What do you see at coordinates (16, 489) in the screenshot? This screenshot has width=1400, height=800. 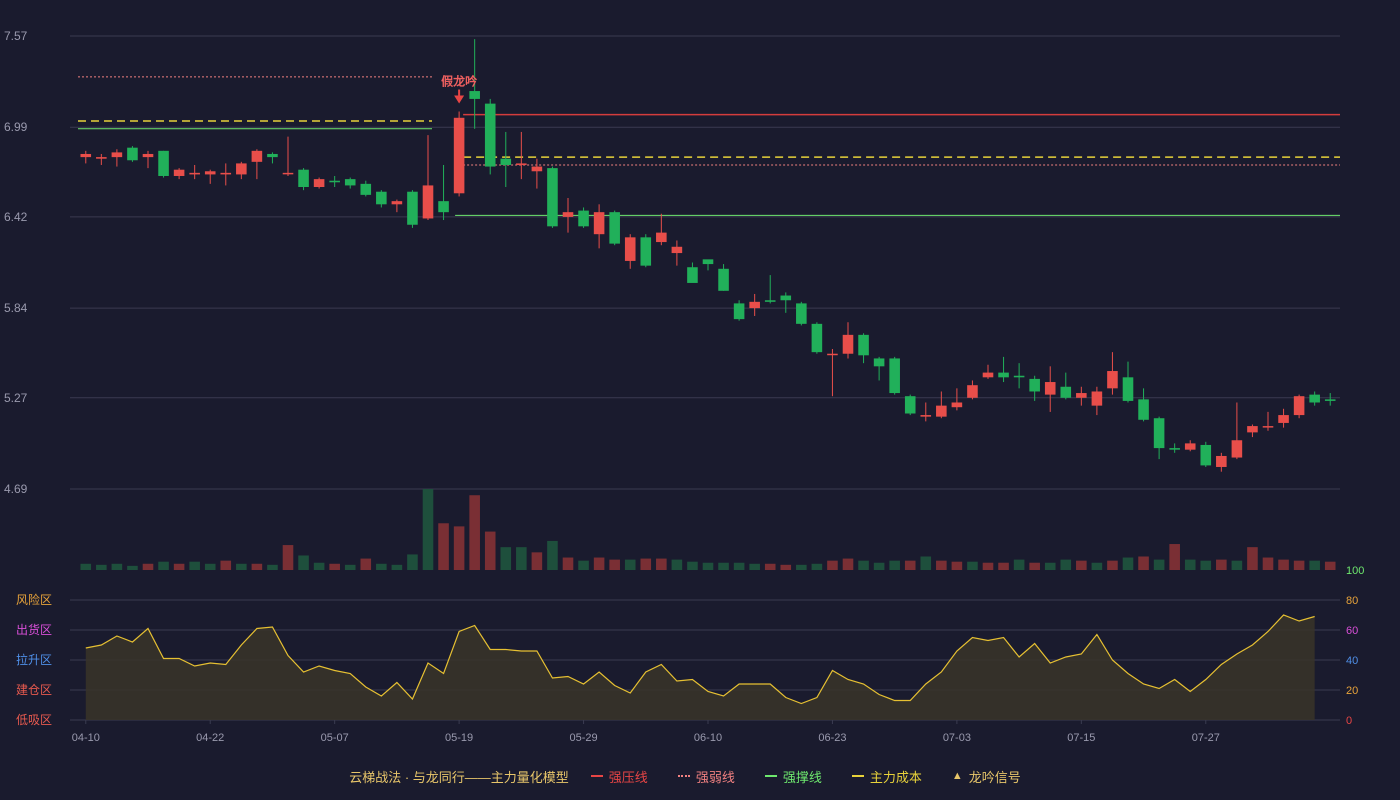 I see `price-tick-label: 4.69` at bounding box center [16, 489].